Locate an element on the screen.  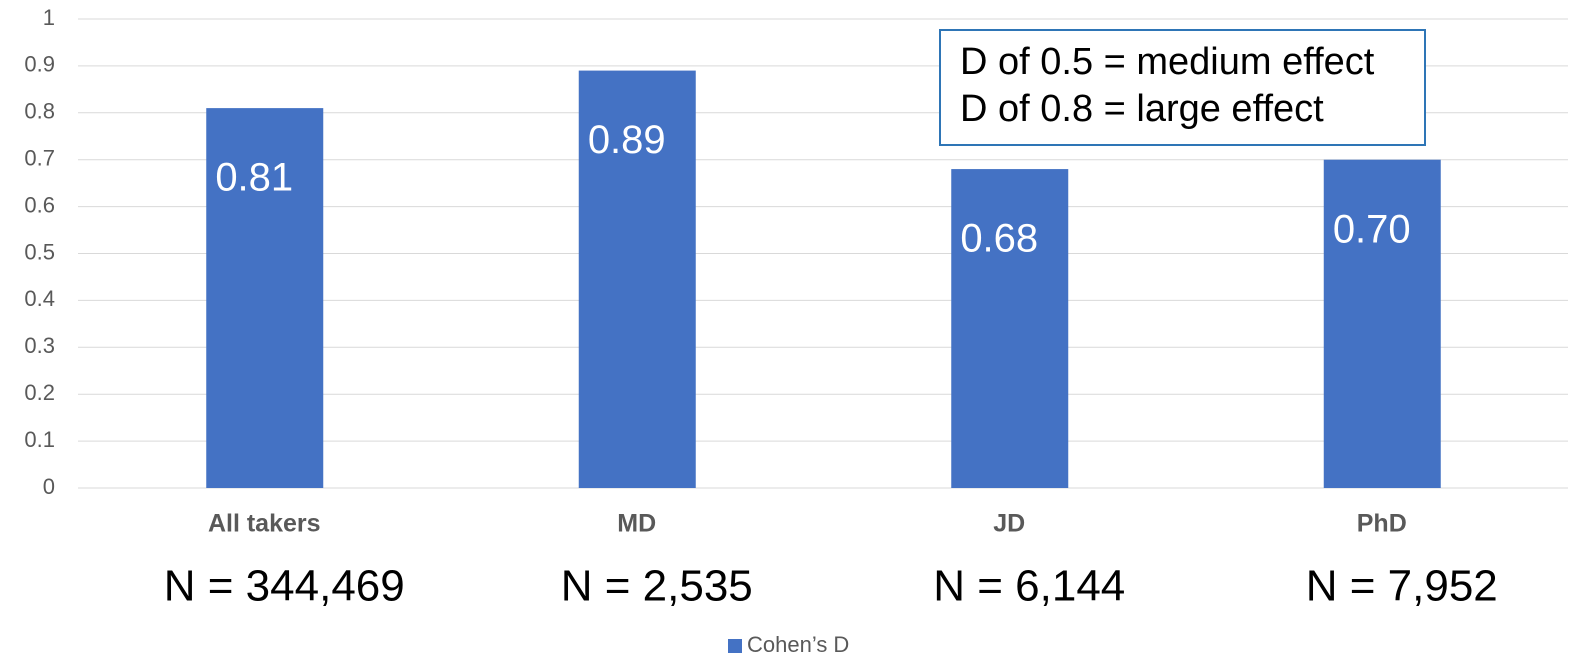
data-label: 0.89 is located at coordinates (627, 140).